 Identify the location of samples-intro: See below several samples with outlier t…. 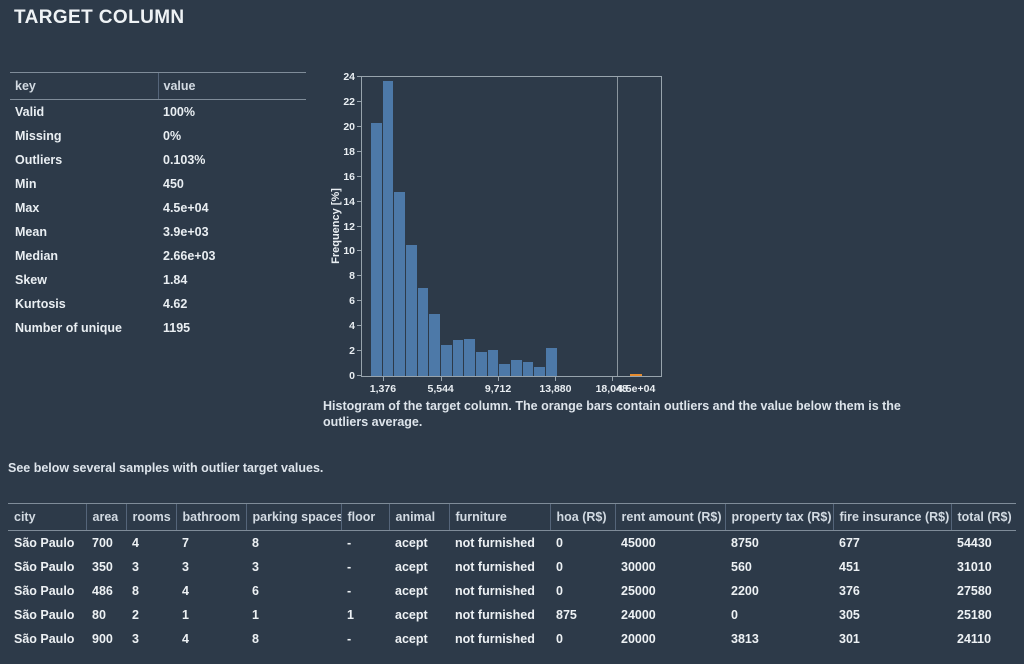
(166, 468).